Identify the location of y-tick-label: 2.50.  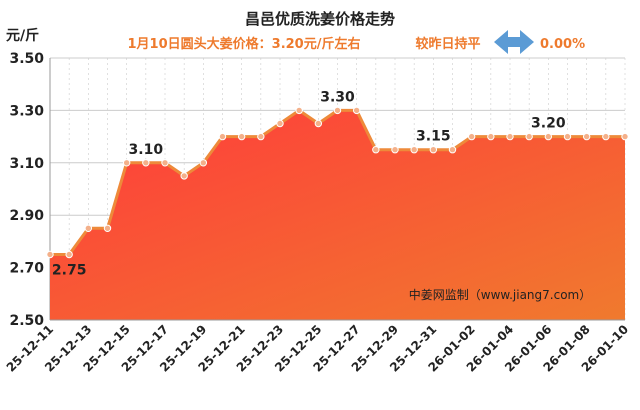
(26, 321).